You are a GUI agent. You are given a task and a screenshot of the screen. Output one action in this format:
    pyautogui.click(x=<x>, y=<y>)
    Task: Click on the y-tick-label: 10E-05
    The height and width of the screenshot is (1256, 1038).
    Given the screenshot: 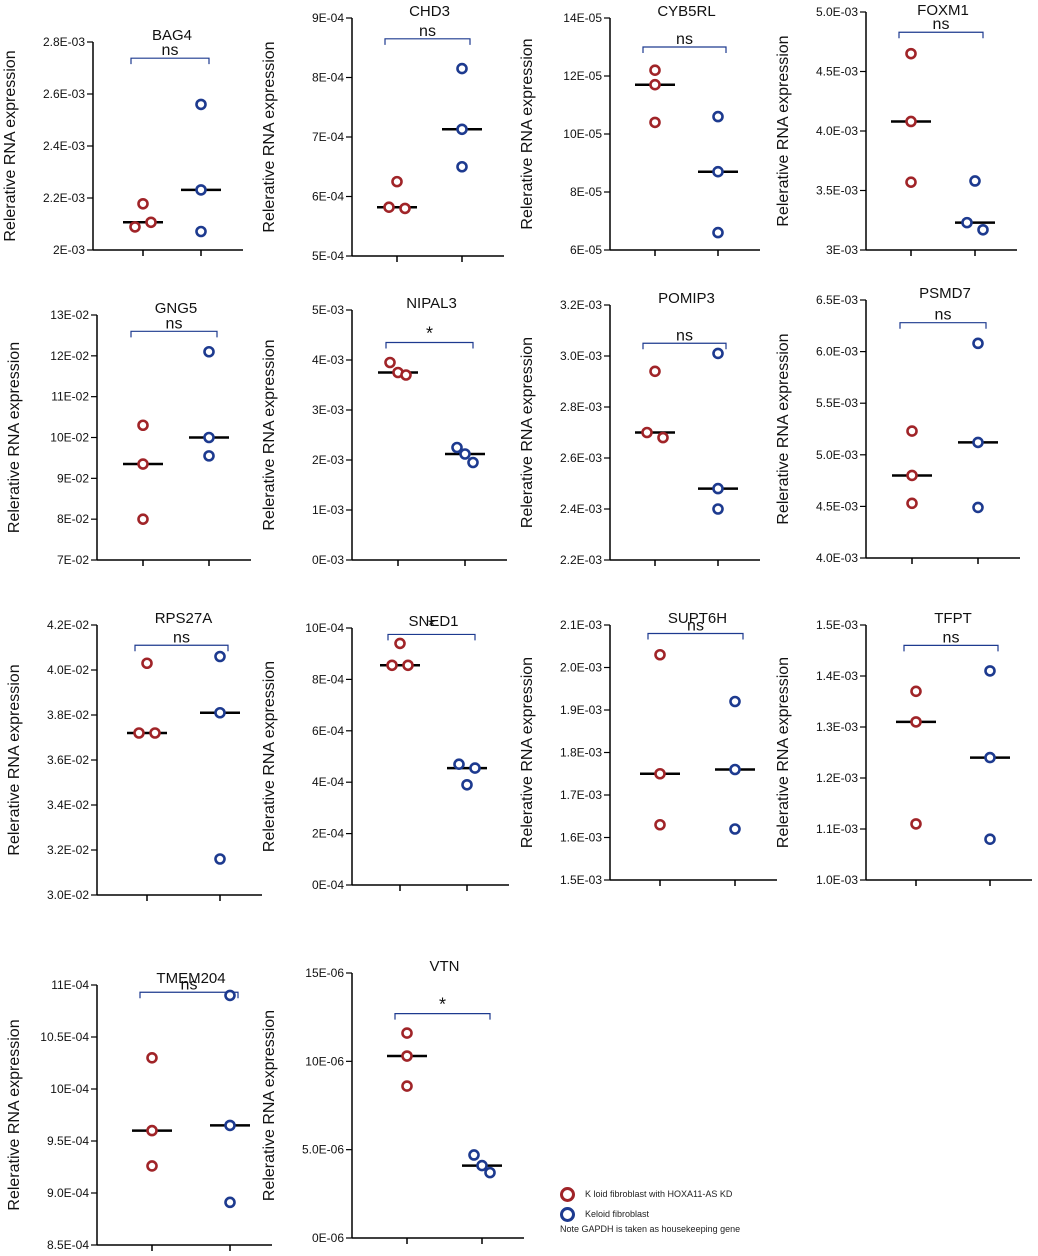 What is the action you would take?
    pyautogui.click(x=582, y=134)
    